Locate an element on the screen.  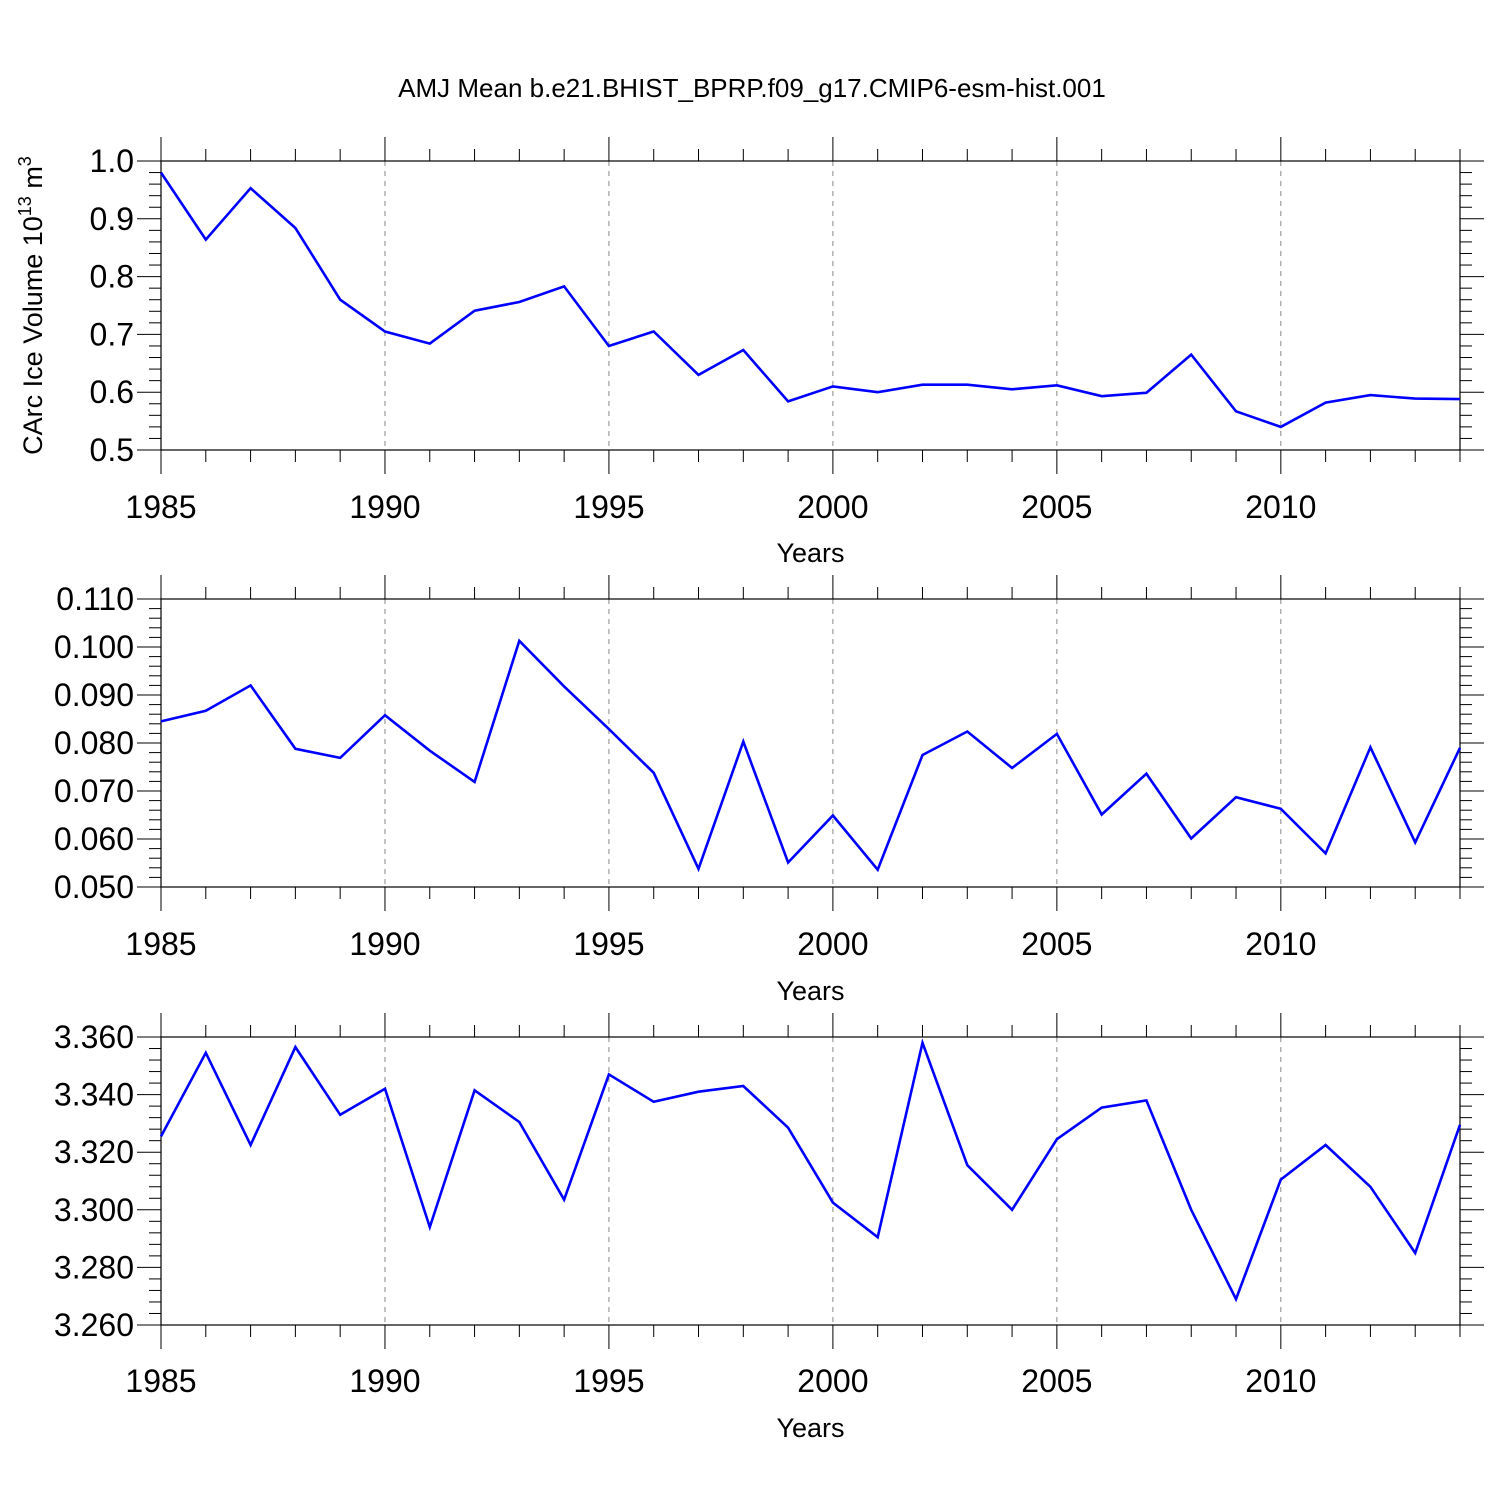
y-tick-label: 1.0 is located at coordinates (112, 161).